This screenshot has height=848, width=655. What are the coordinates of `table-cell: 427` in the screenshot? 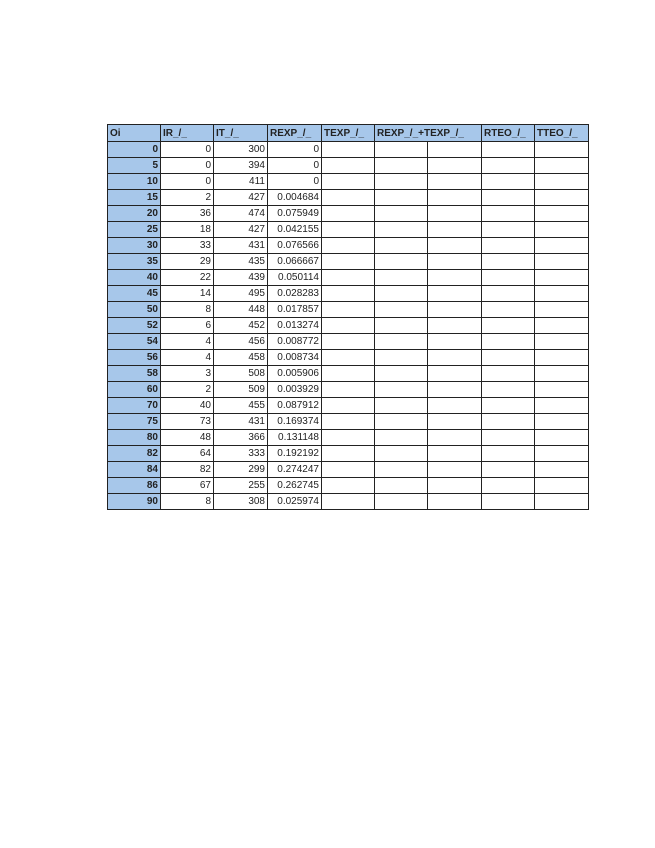 It's located at (240, 197).